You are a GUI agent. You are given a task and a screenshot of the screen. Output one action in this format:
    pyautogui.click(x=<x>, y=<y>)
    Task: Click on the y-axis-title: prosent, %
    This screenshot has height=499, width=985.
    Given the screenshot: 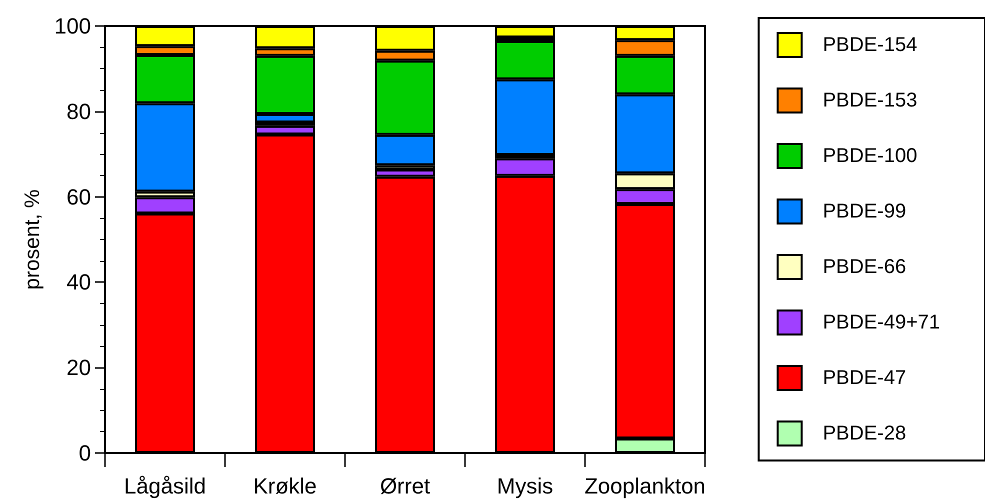 What is the action you would take?
    pyautogui.click(x=32, y=239)
    